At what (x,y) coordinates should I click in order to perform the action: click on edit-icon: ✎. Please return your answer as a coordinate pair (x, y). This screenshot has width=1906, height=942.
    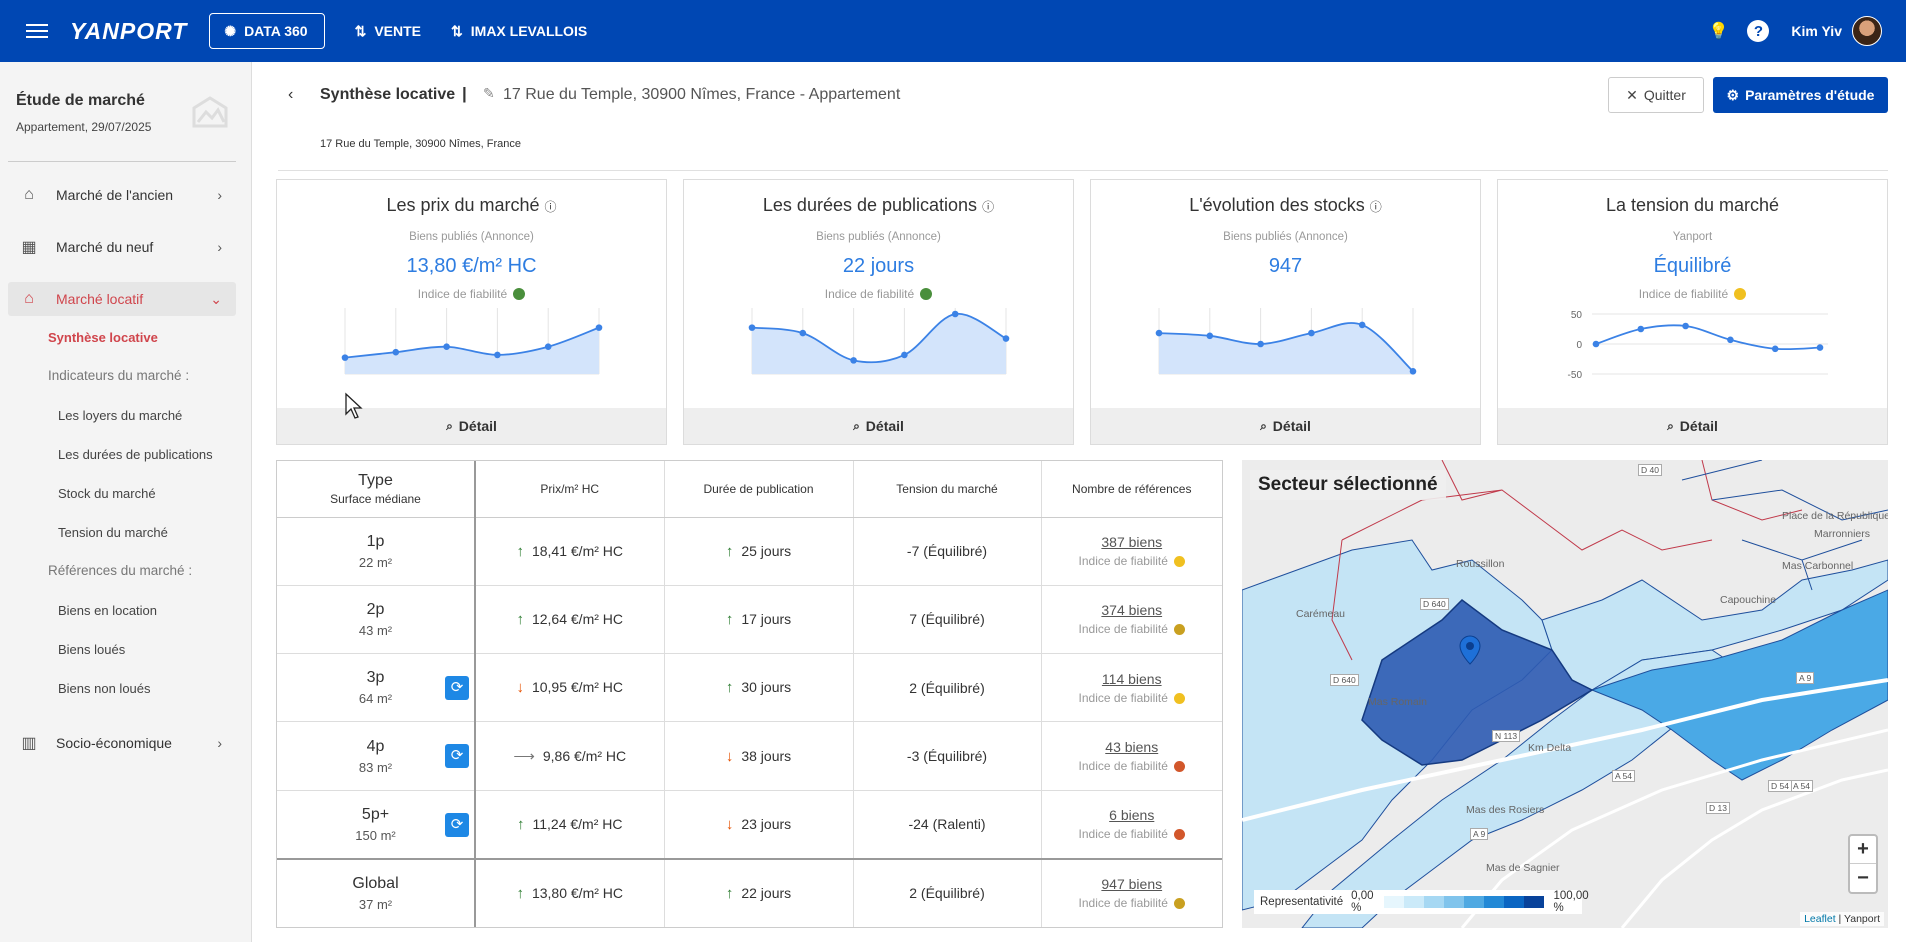
    Looking at the image, I should click on (489, 93).